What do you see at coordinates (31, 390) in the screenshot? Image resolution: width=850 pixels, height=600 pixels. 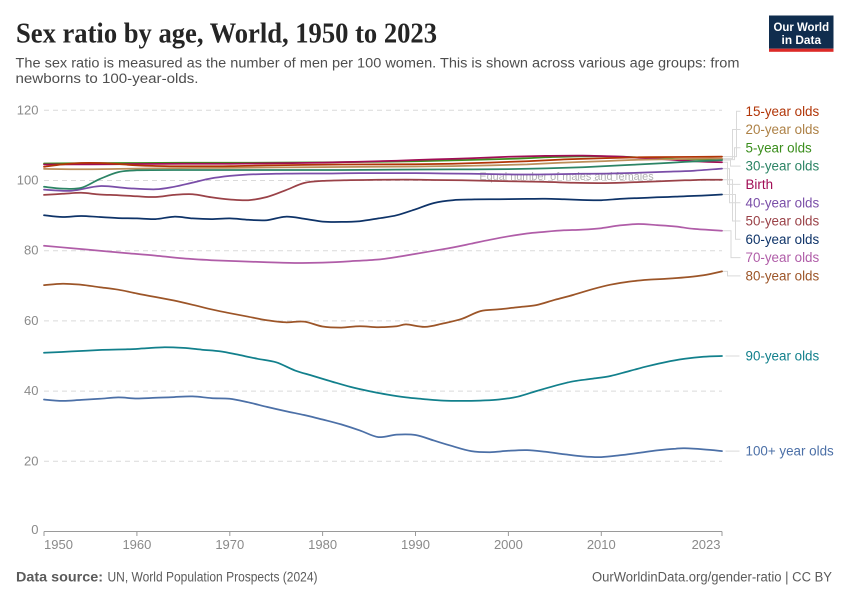 I see `svg-text: 40` at bounding box center [31, 390].